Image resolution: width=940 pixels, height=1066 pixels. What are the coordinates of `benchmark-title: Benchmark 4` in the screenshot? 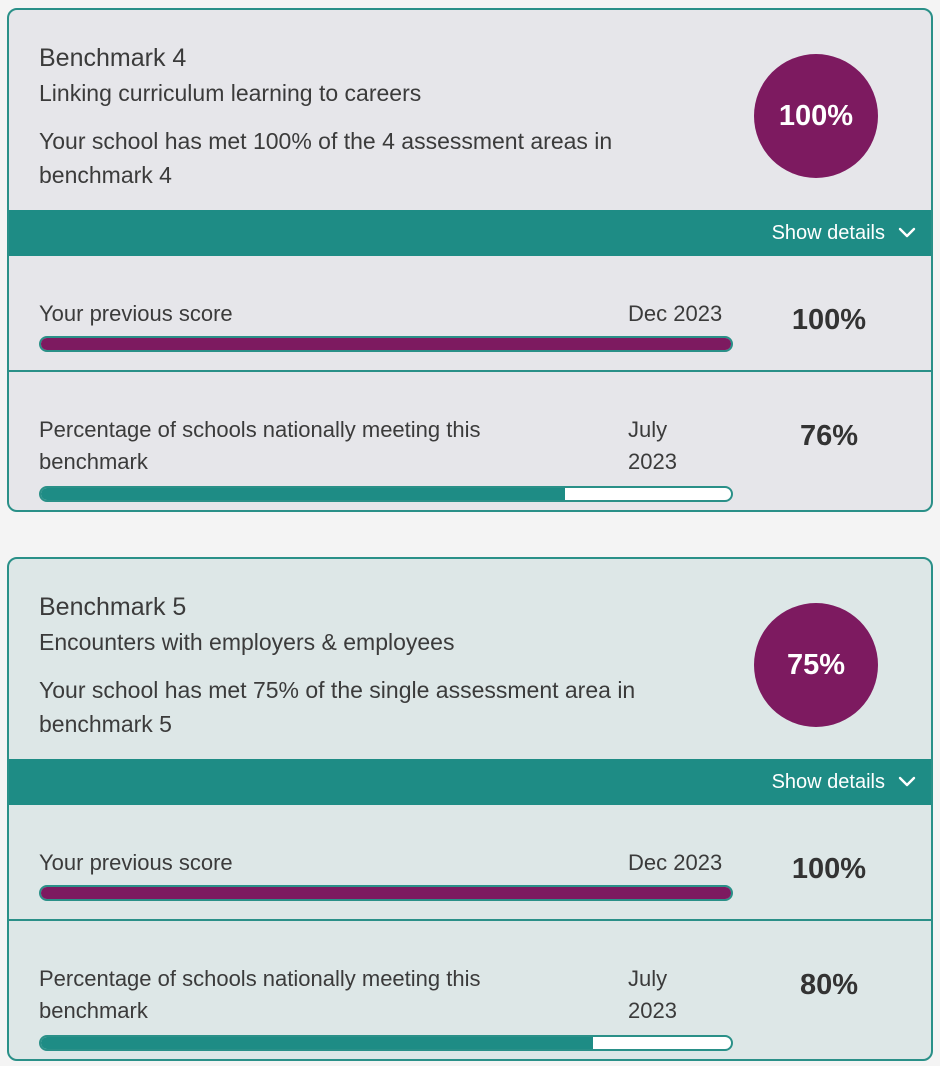 It's located at (113, 58).